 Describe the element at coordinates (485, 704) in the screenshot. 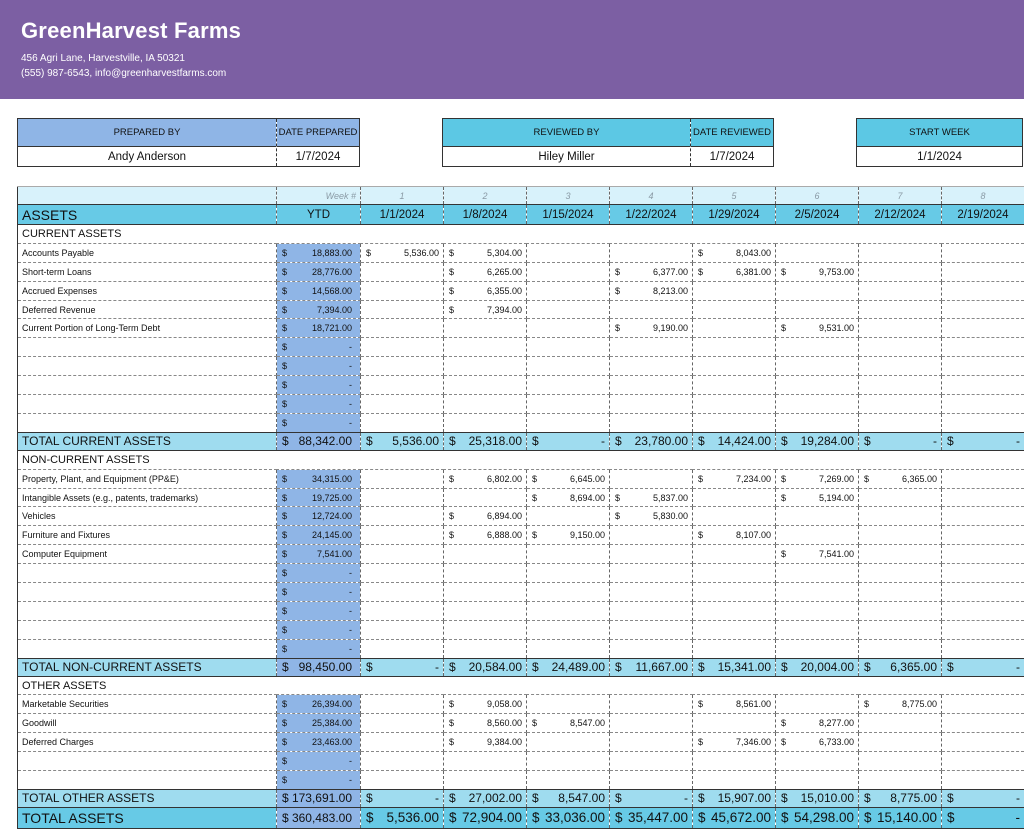

I see `week-cell: $9,058.00` at that location.